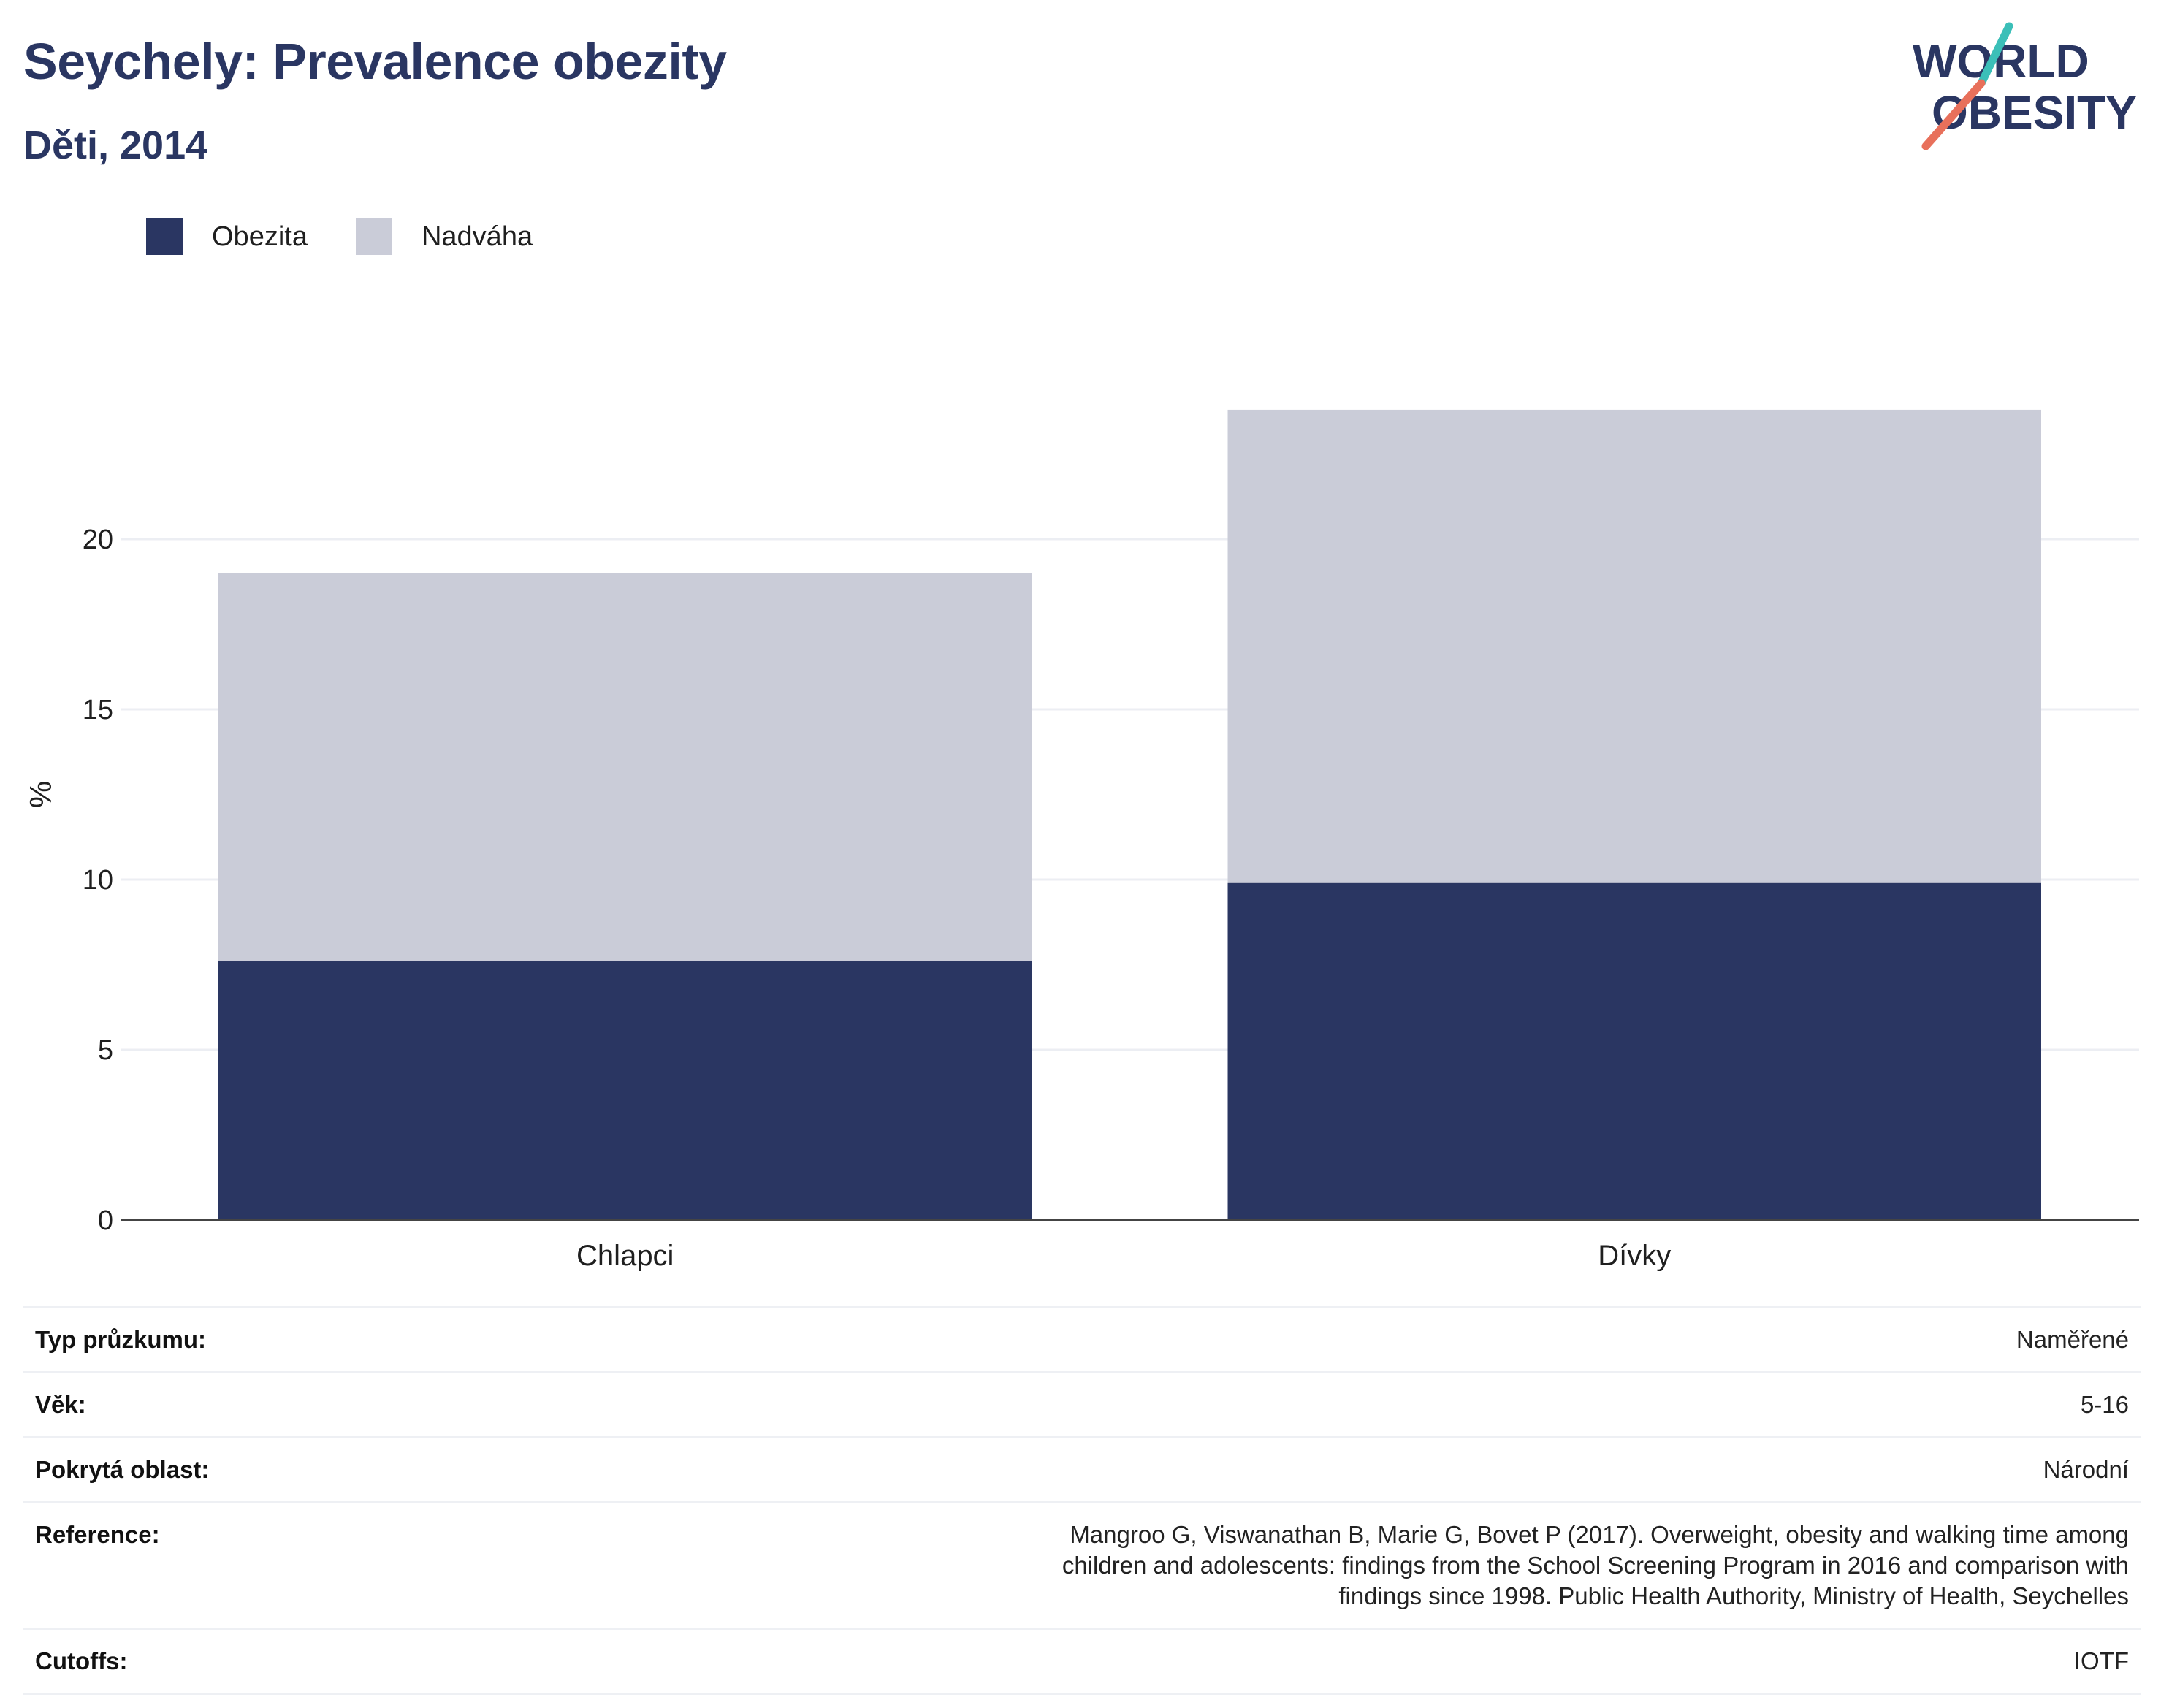 This screenshot has height=1708, width=2161. What do you see at coordinates (625, 767) in the screenshot?
I see `bar-nadvaha-chlapci` at bounding box center [625, 767].